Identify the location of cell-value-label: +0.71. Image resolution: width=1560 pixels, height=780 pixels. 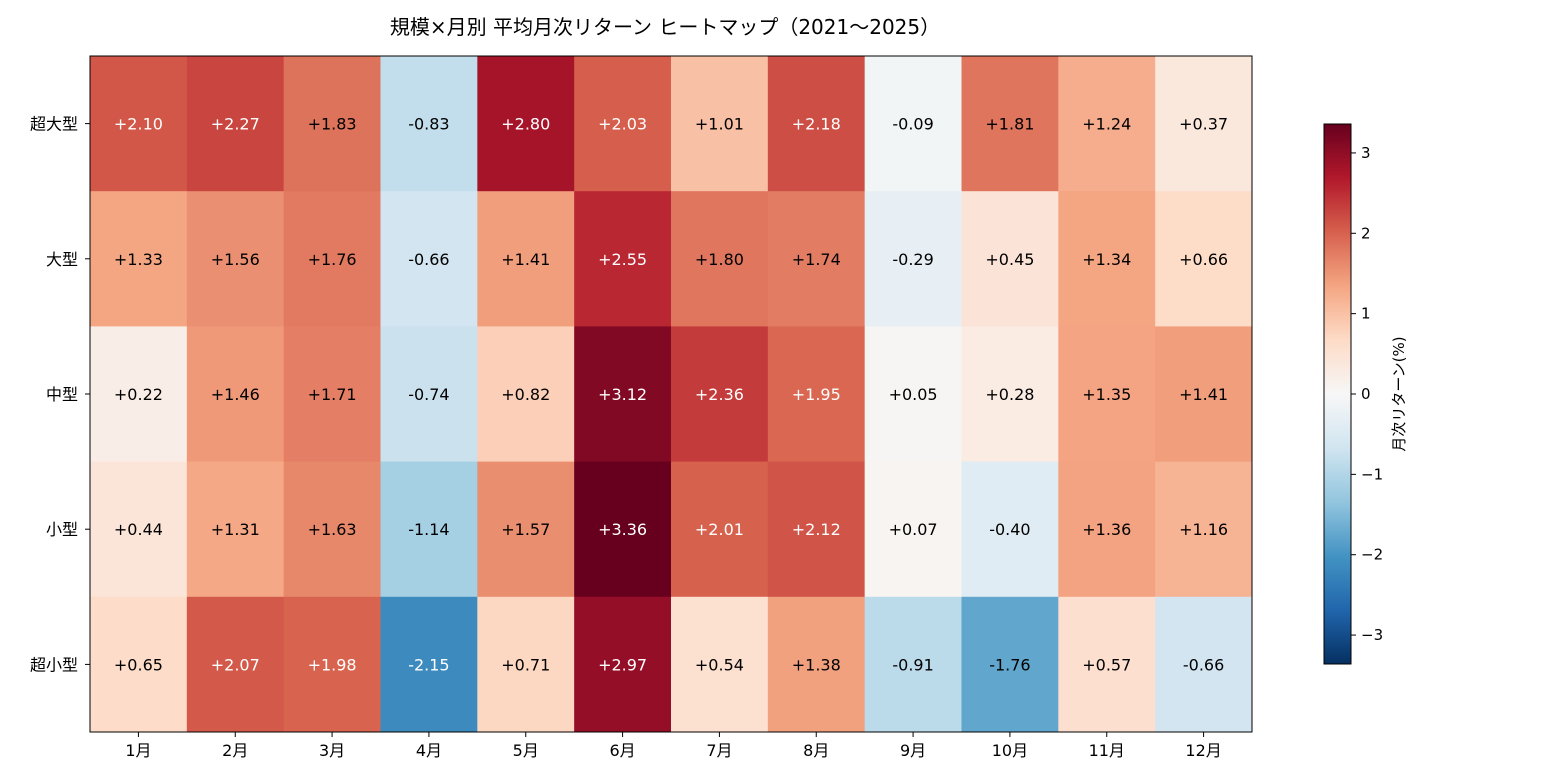
(525, 664).